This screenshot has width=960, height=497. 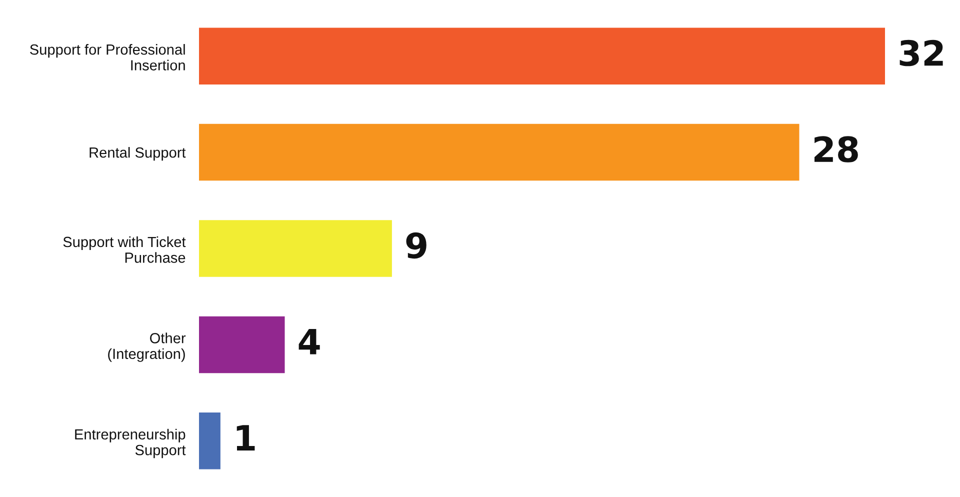 What do you see at coordinates (309, 341) in the screenshot?
I see `data-label: 4` at bounding box center [309, 341].